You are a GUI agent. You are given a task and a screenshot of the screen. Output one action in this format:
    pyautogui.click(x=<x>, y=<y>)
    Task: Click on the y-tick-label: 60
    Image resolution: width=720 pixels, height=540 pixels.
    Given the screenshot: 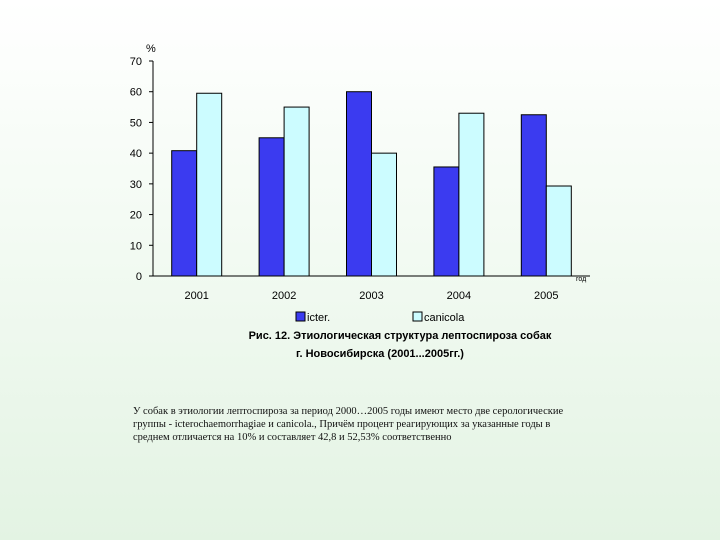 What is the action you would take?
    pyautogui.click(x=136, y=93)
    